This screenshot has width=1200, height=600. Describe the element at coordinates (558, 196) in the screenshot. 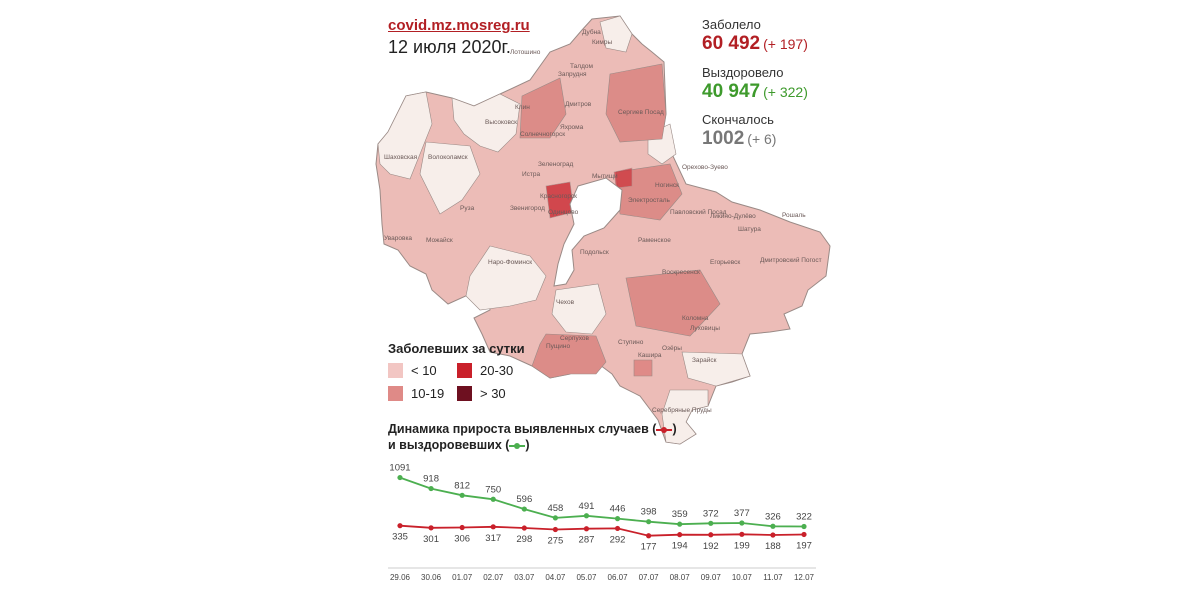

I see `map-label: Красногорск` at that location.